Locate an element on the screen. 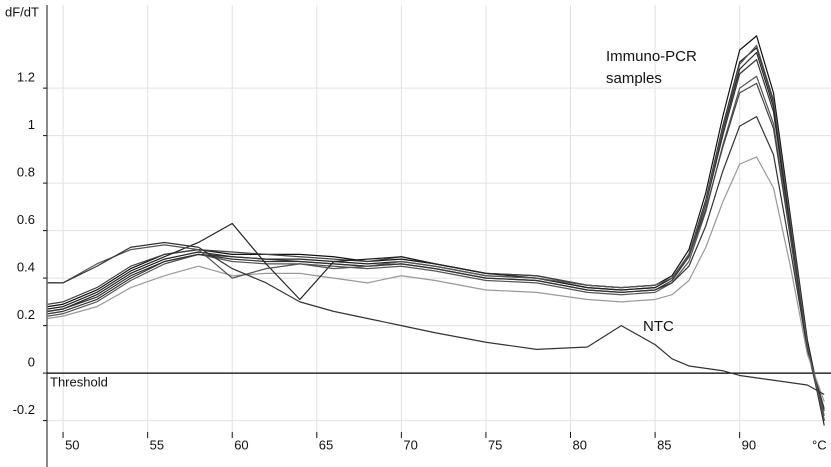  x-tick-label: 70 is located at coordinates (410, 444).